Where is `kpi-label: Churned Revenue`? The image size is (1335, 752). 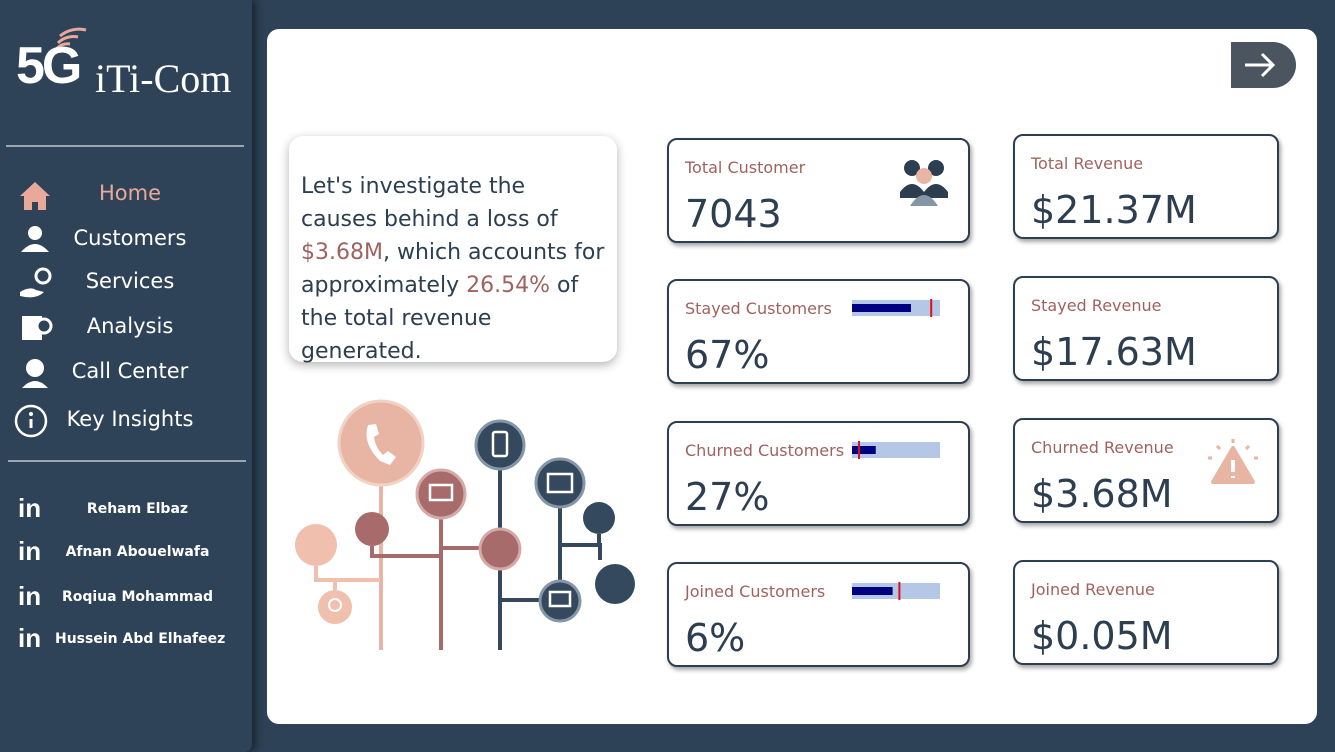 kpi-label: Churned Revenue is located at coordinates (1102, 447).